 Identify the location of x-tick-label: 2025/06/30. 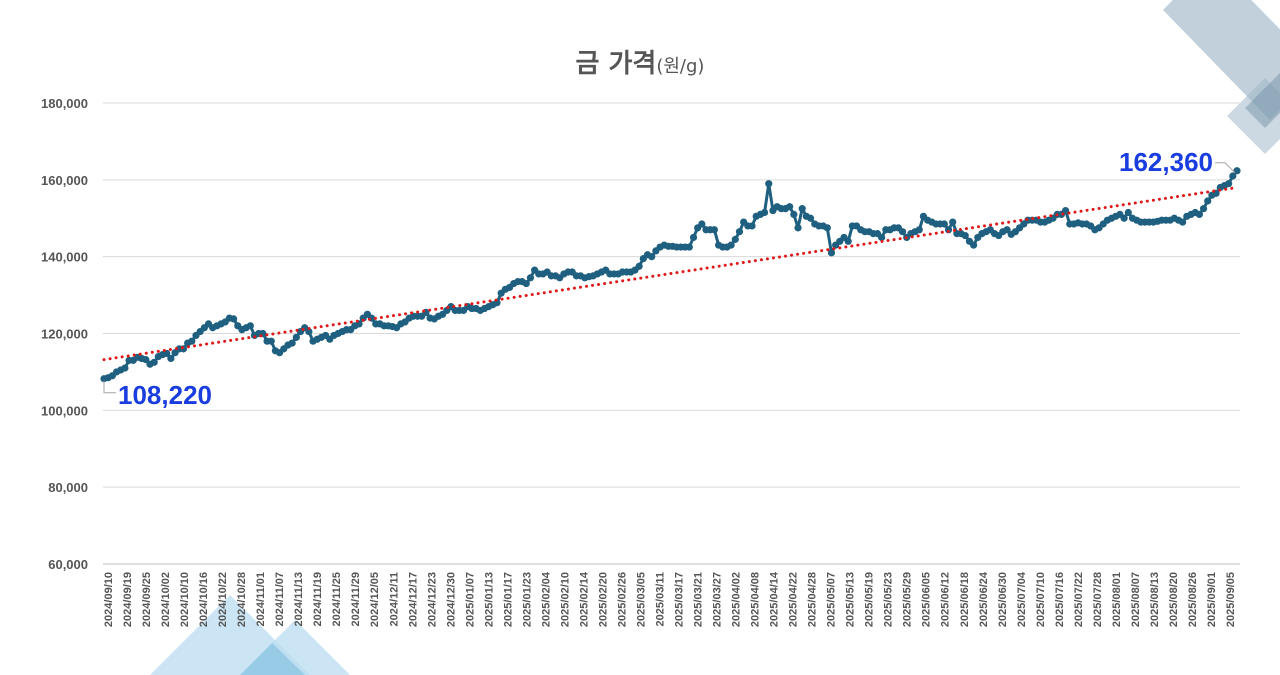
(1003, 599).